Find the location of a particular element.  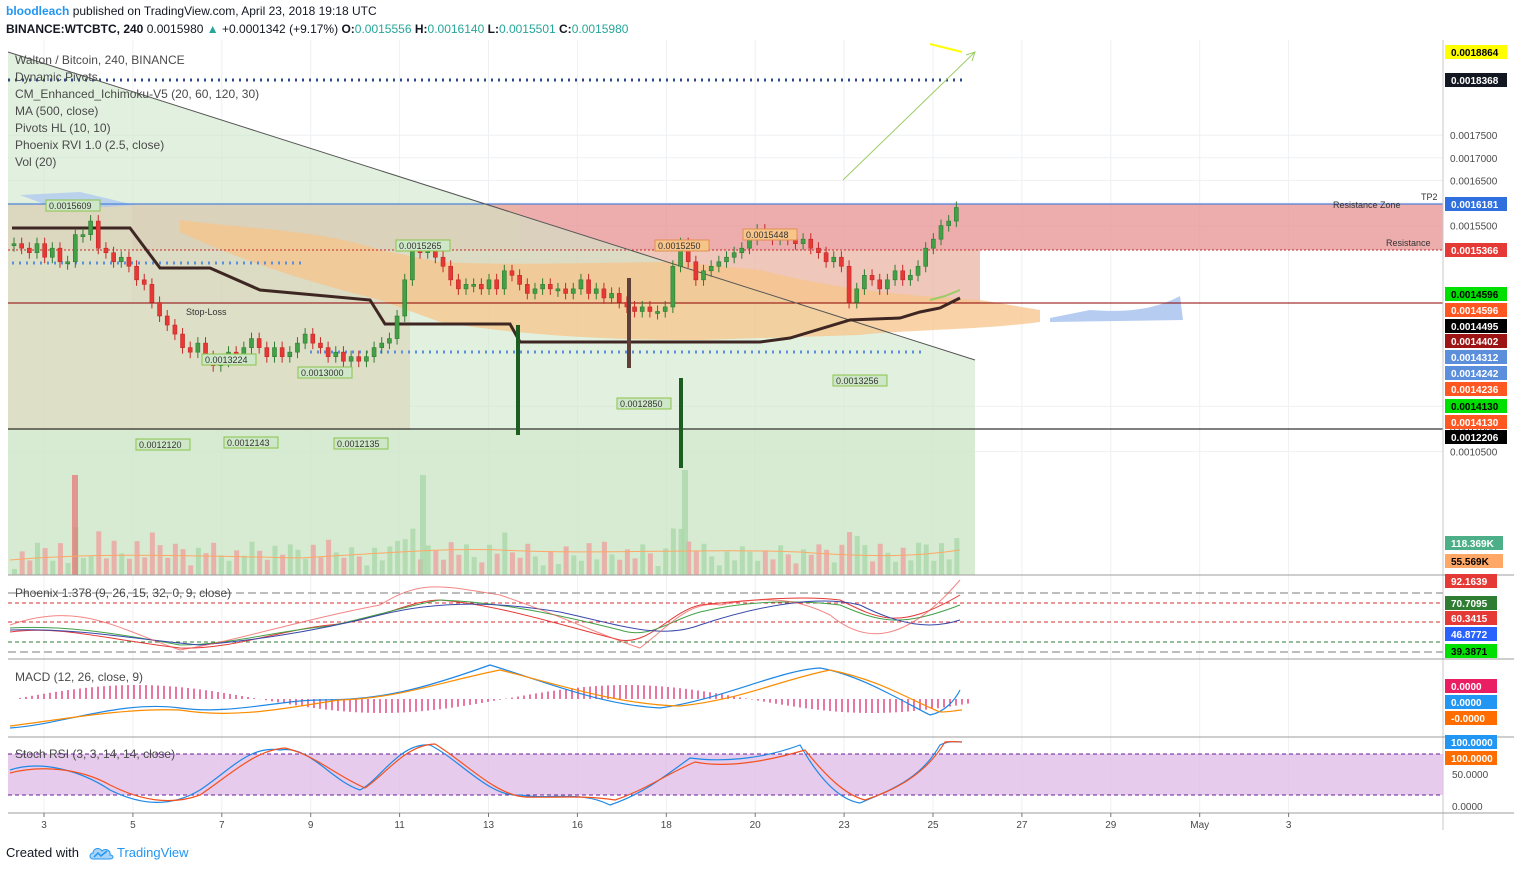

phoenix-tag-0: 92.1639 is located at coordinates (1469, 582).